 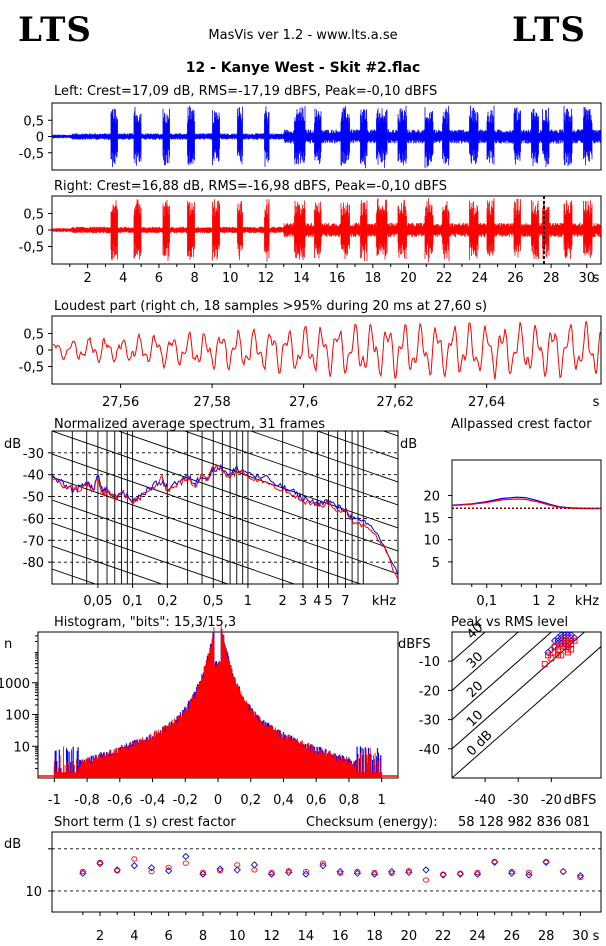 What do you see at coordinates (551, 601) in the screenshot?
I see `x-tick-label-allpass: 2` at bounding box center [551, 601].